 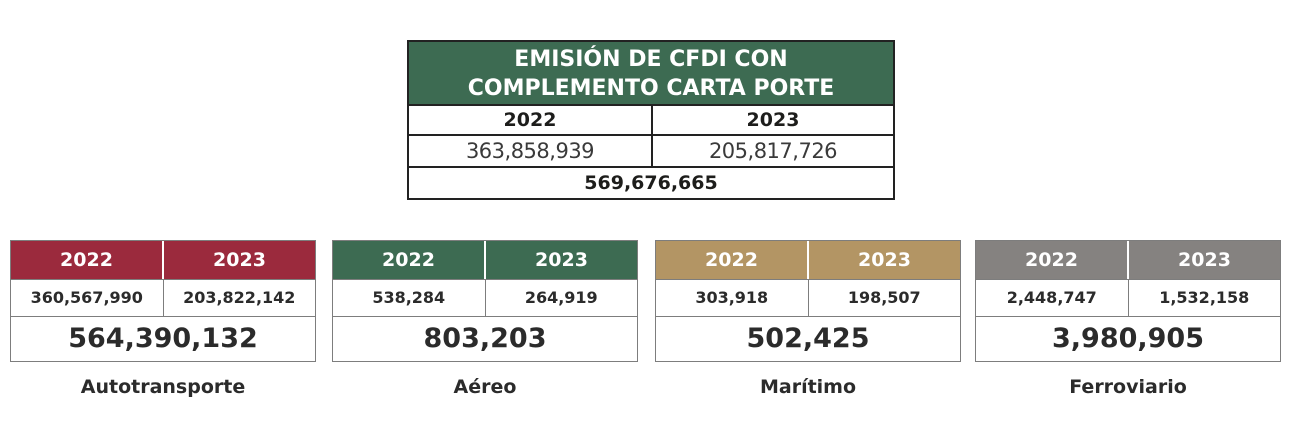 I want to click on mode-card-aereo: 2022 2023 538,284 264,919 803,203 Aéreo, so click(x=485, y=319).